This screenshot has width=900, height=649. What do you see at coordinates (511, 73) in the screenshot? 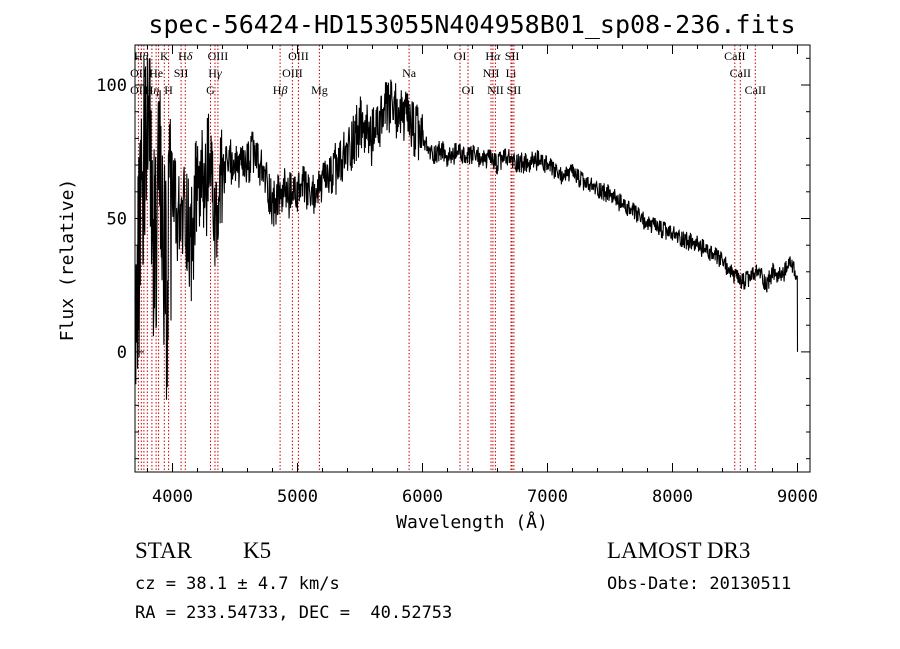
I see `line-label: Li` at bounding box center [511, 73].